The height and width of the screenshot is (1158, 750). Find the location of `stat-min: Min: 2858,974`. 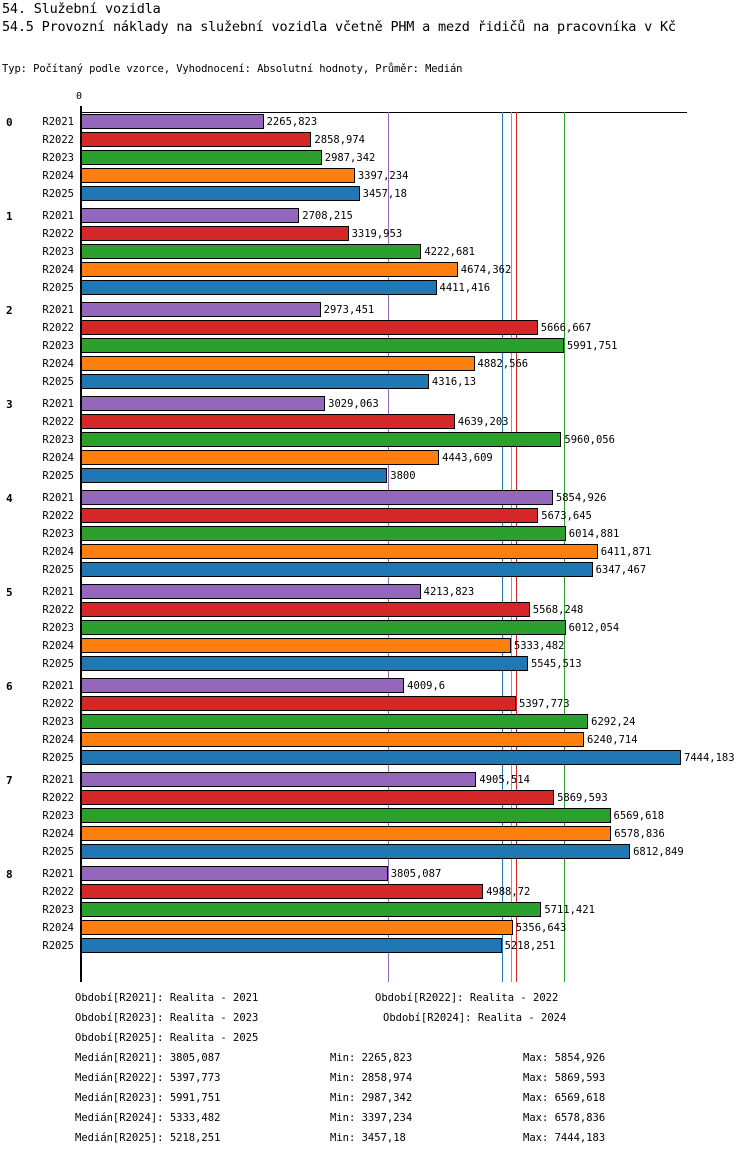

stat-min: Min: 2858,974 is located at coordinates (371, 1078).